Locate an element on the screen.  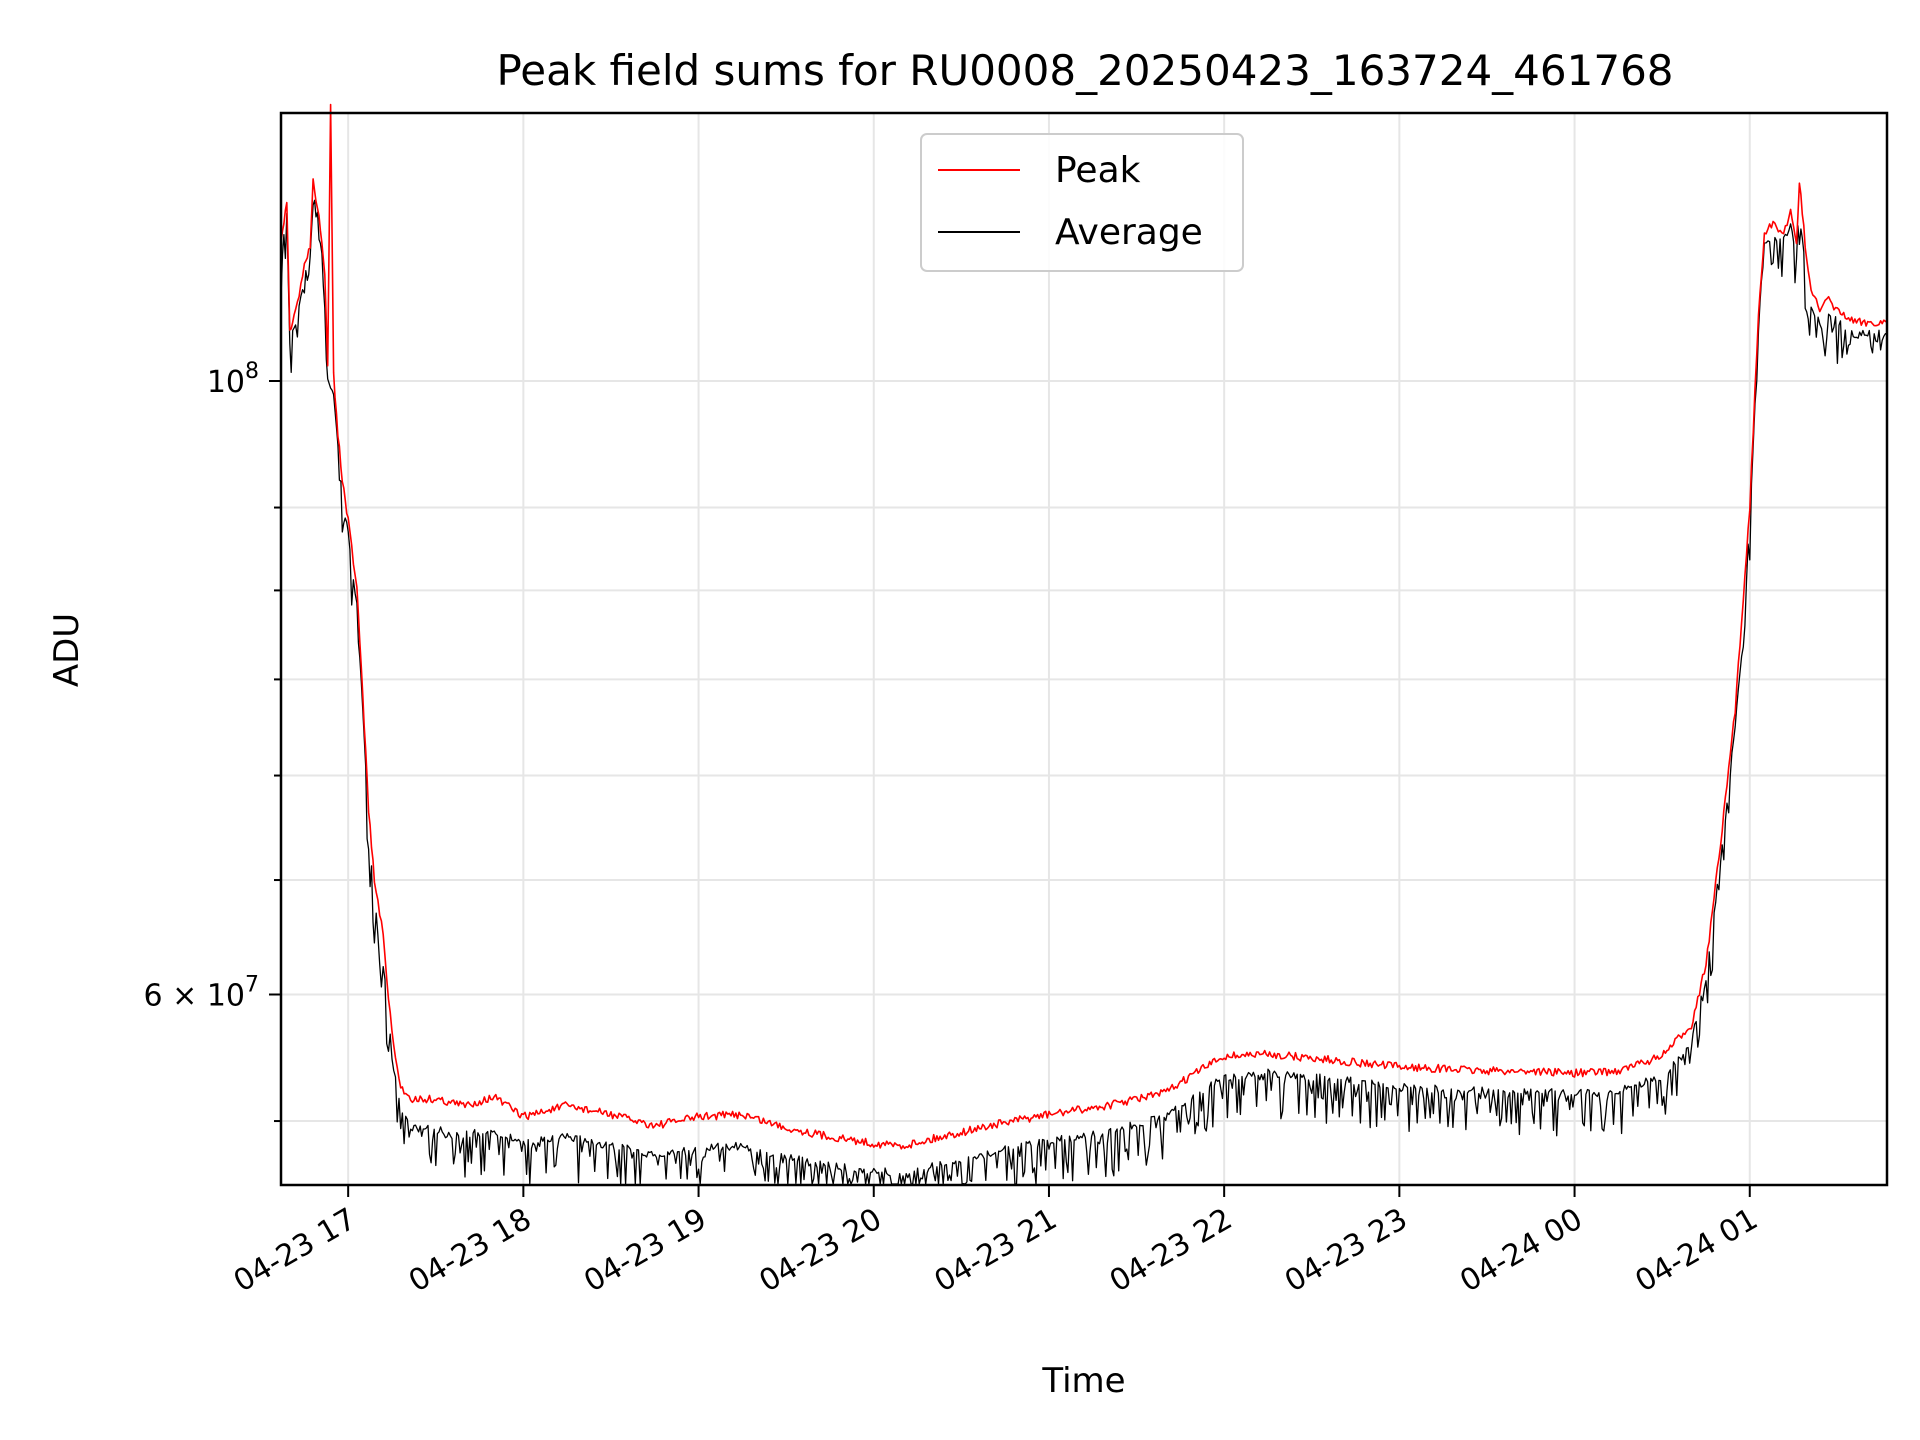
legend-label-average: Average is located at coordinates (1129, 232).